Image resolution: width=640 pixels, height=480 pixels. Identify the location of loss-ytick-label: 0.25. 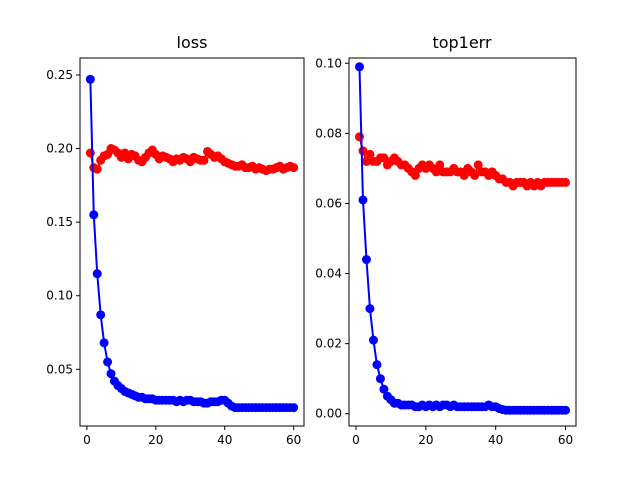
(59, 75).